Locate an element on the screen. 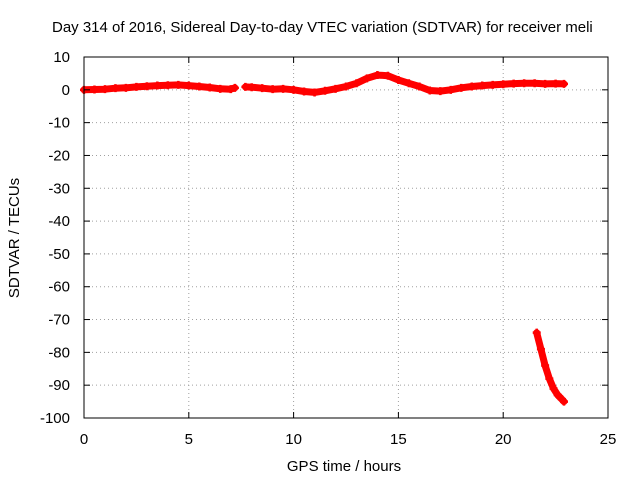  y-tick-label: -40 is located at coordinates (59, 221).